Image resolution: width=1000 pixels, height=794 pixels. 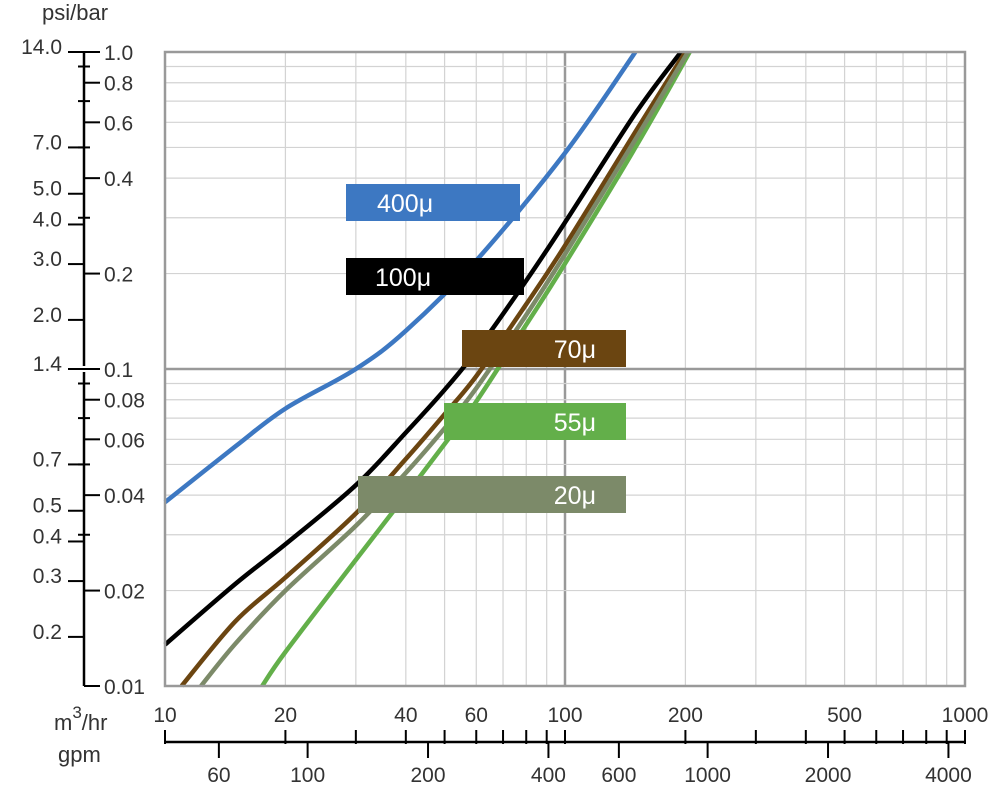 What do you see at coordinates (124, 496) in the screenshot?
I see `bar-tick-label: 0.04` at bounding box center [124, 496].